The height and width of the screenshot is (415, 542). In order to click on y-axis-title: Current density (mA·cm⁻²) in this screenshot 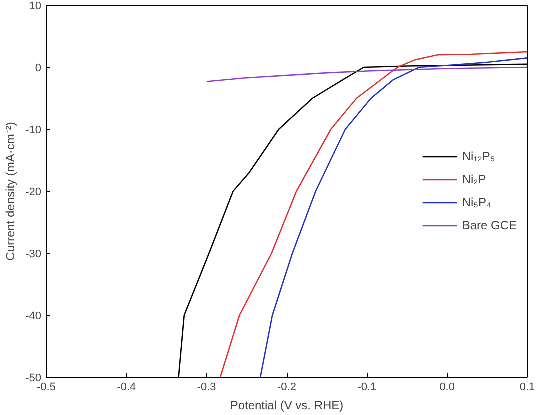, I will do `click(11, 191)`.